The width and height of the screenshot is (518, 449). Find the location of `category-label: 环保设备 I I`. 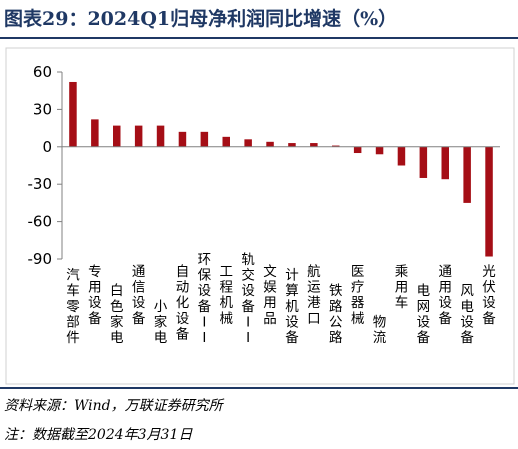

category-label: 环保设备 I I is located at coordinates (205, 299).